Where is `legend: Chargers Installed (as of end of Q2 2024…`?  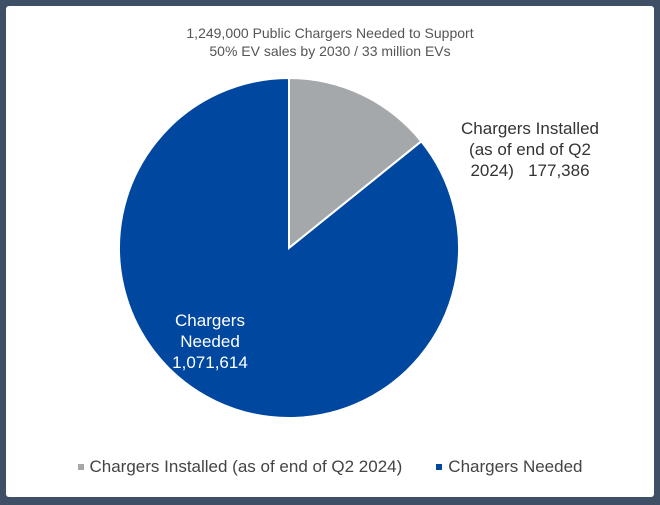 legend: Chargers Installed (as of end of Q2 2024… is located at coordinates (330, 467).